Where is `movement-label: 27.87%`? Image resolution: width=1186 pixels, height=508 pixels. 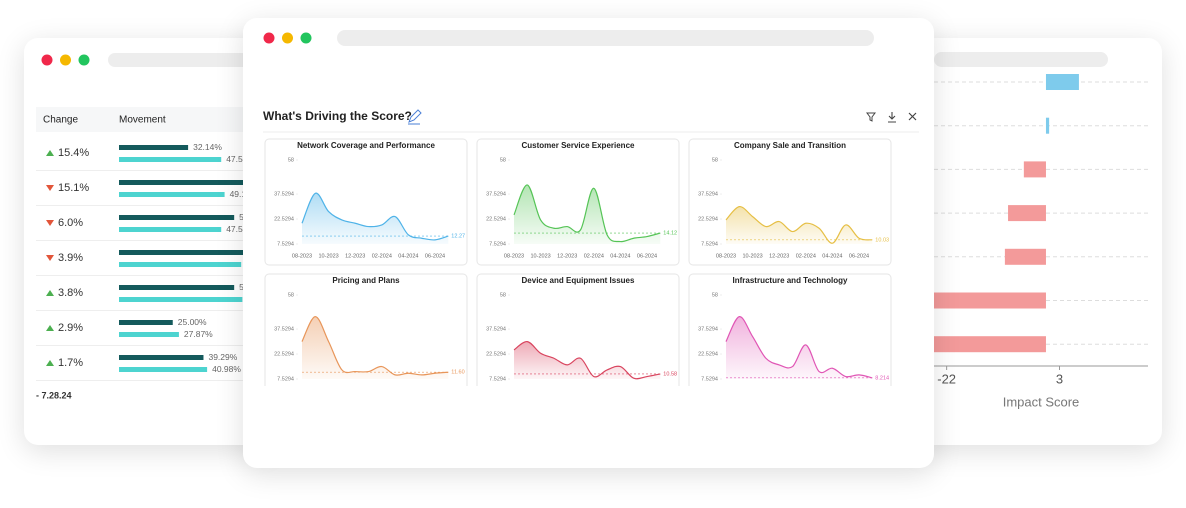 movement-label: 27.87% is located at coordinates (198, 334).